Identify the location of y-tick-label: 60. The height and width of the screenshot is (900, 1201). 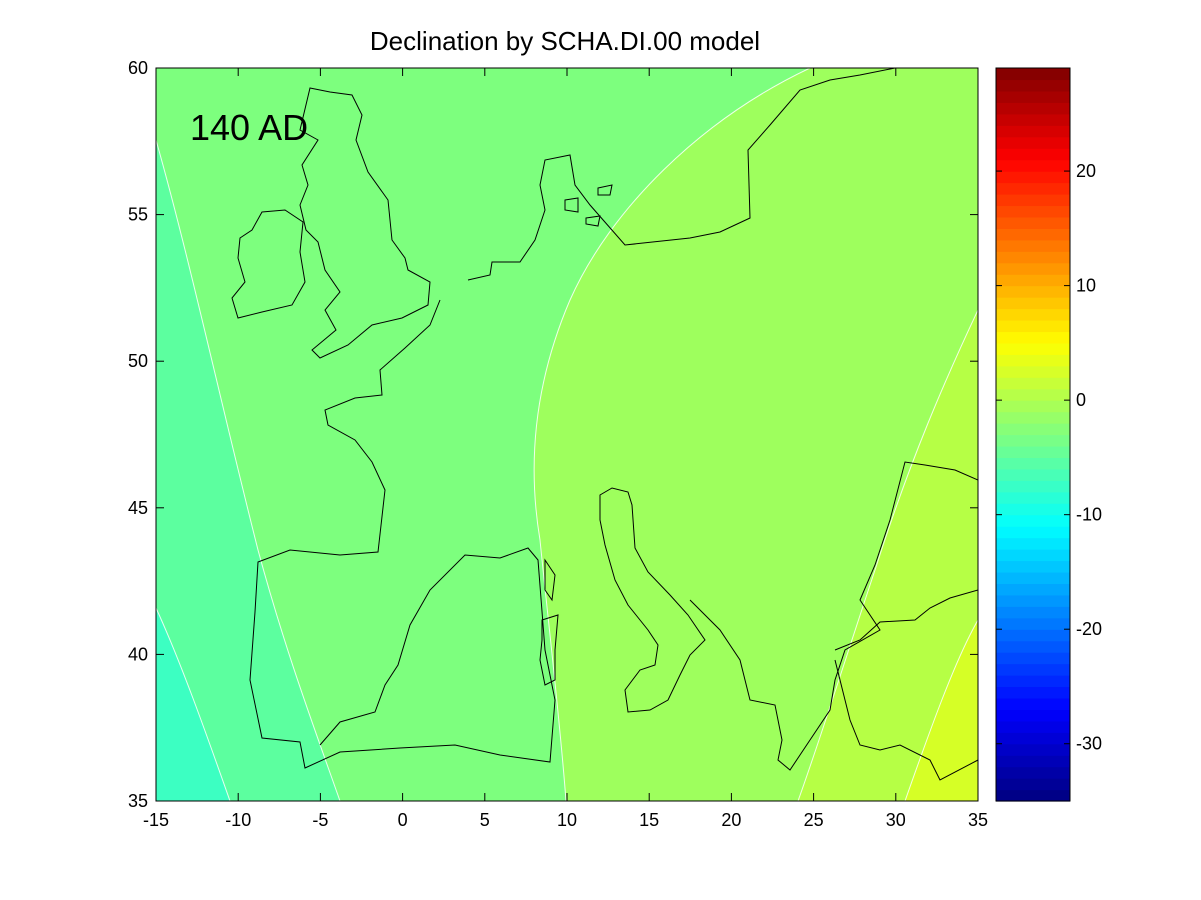
(138, 68).